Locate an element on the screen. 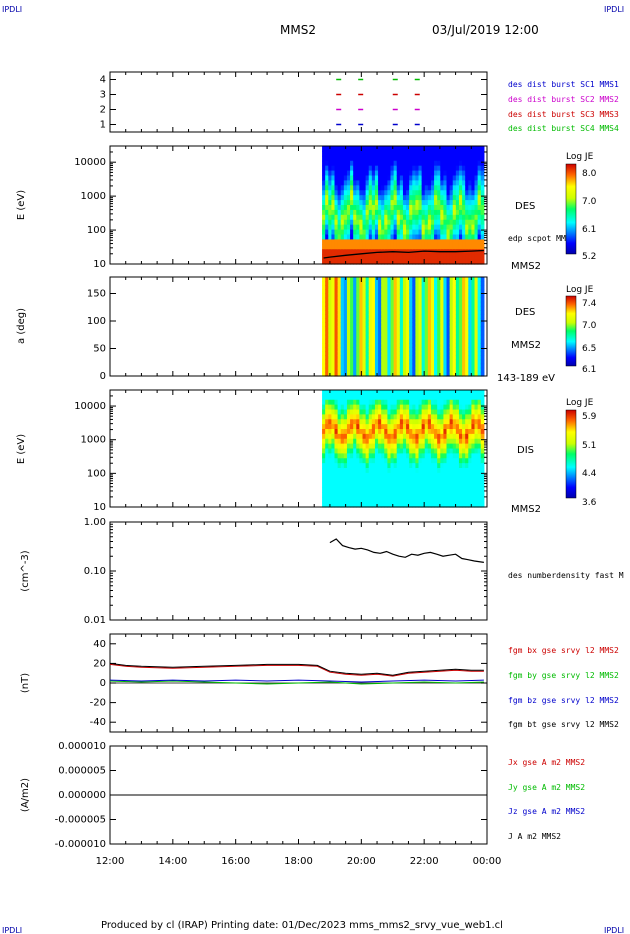 The width and height of the screenshot is (630, 934). corner-label-tr: IPDLI is located at coordinates (614, 9).